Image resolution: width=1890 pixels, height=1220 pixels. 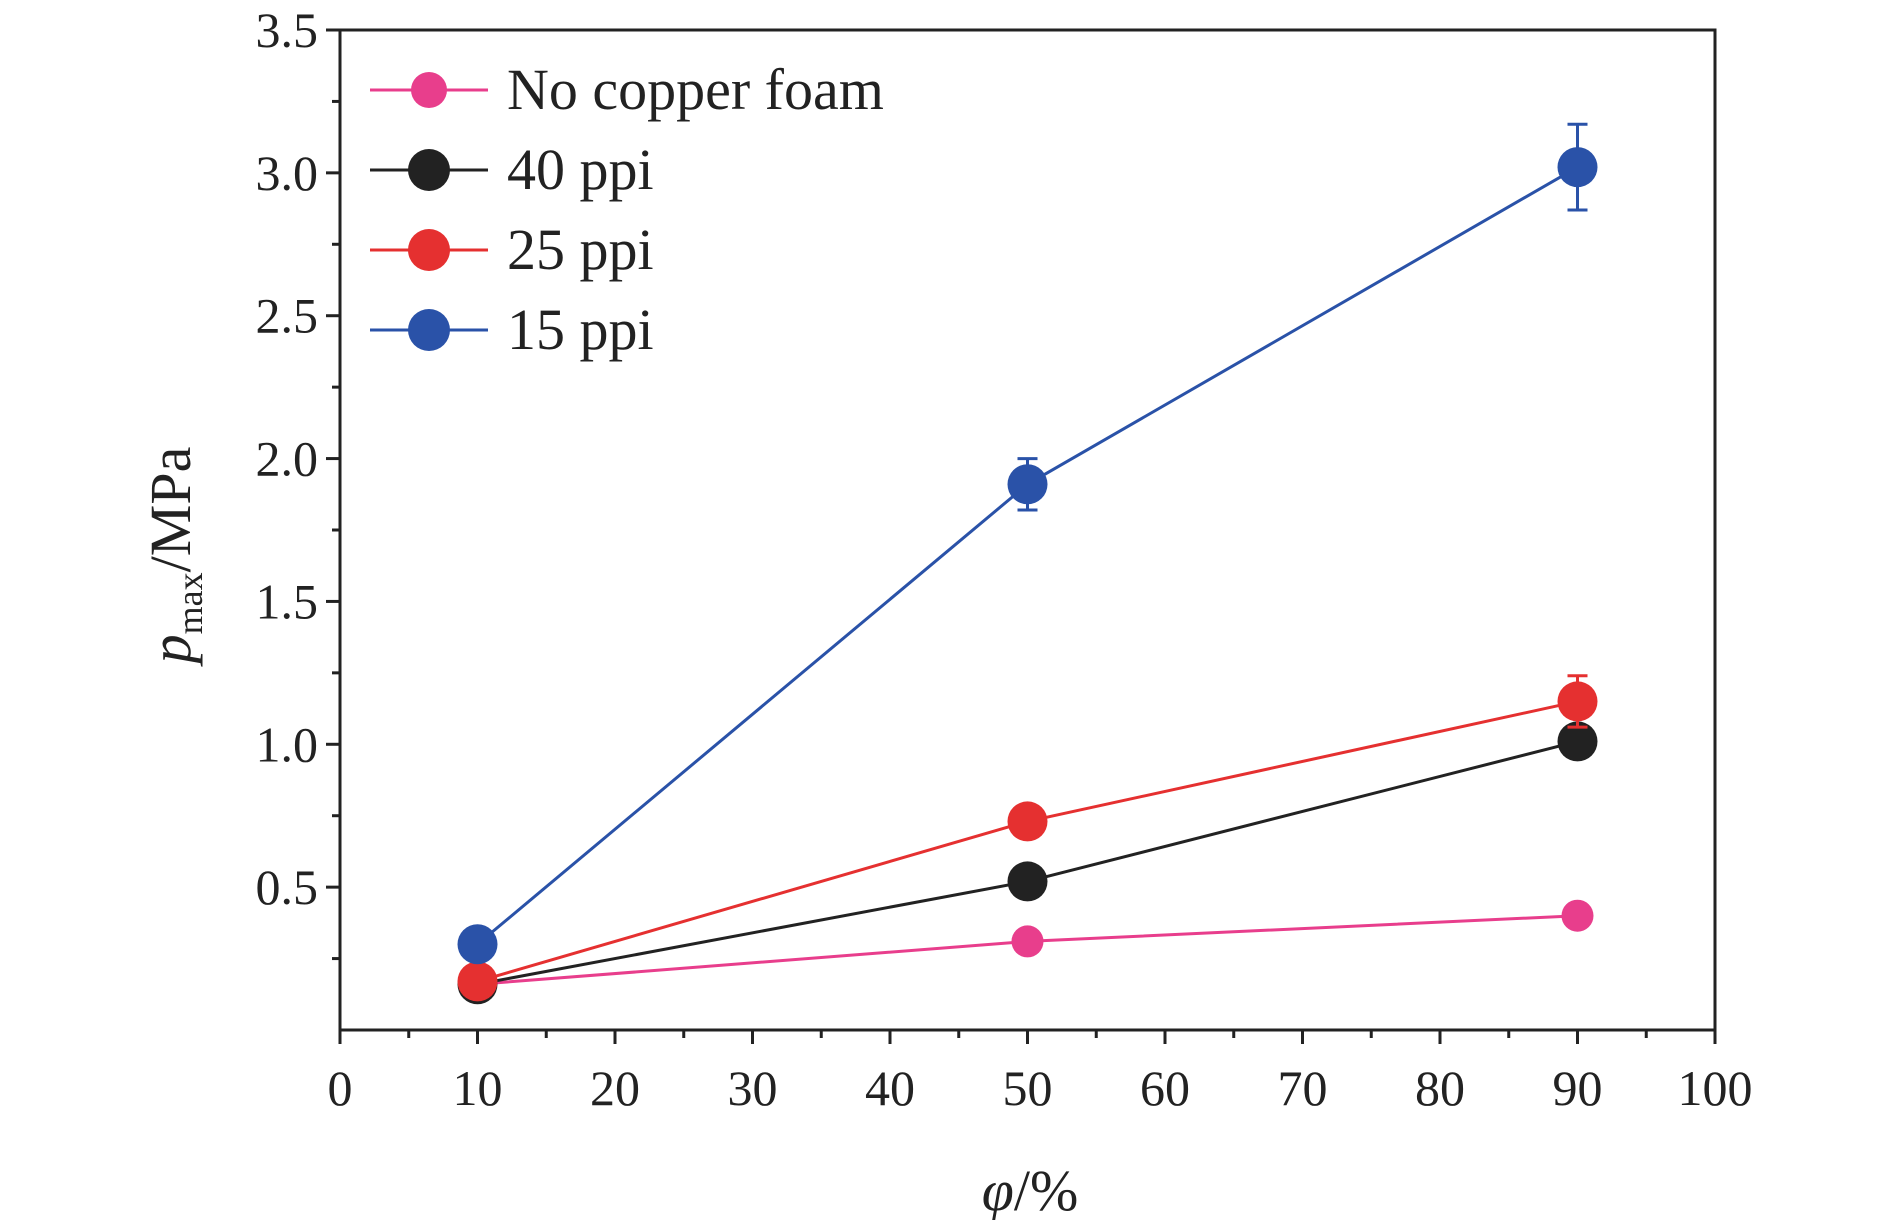 I want to click on x-tick-label: 20, so click(x=615, y=1088).